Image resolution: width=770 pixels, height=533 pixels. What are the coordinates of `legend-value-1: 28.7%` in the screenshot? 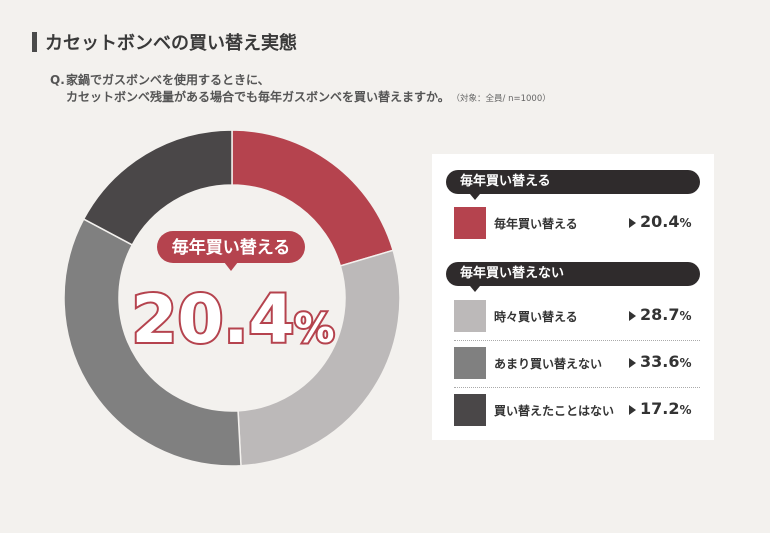 It's located at (666, 314).